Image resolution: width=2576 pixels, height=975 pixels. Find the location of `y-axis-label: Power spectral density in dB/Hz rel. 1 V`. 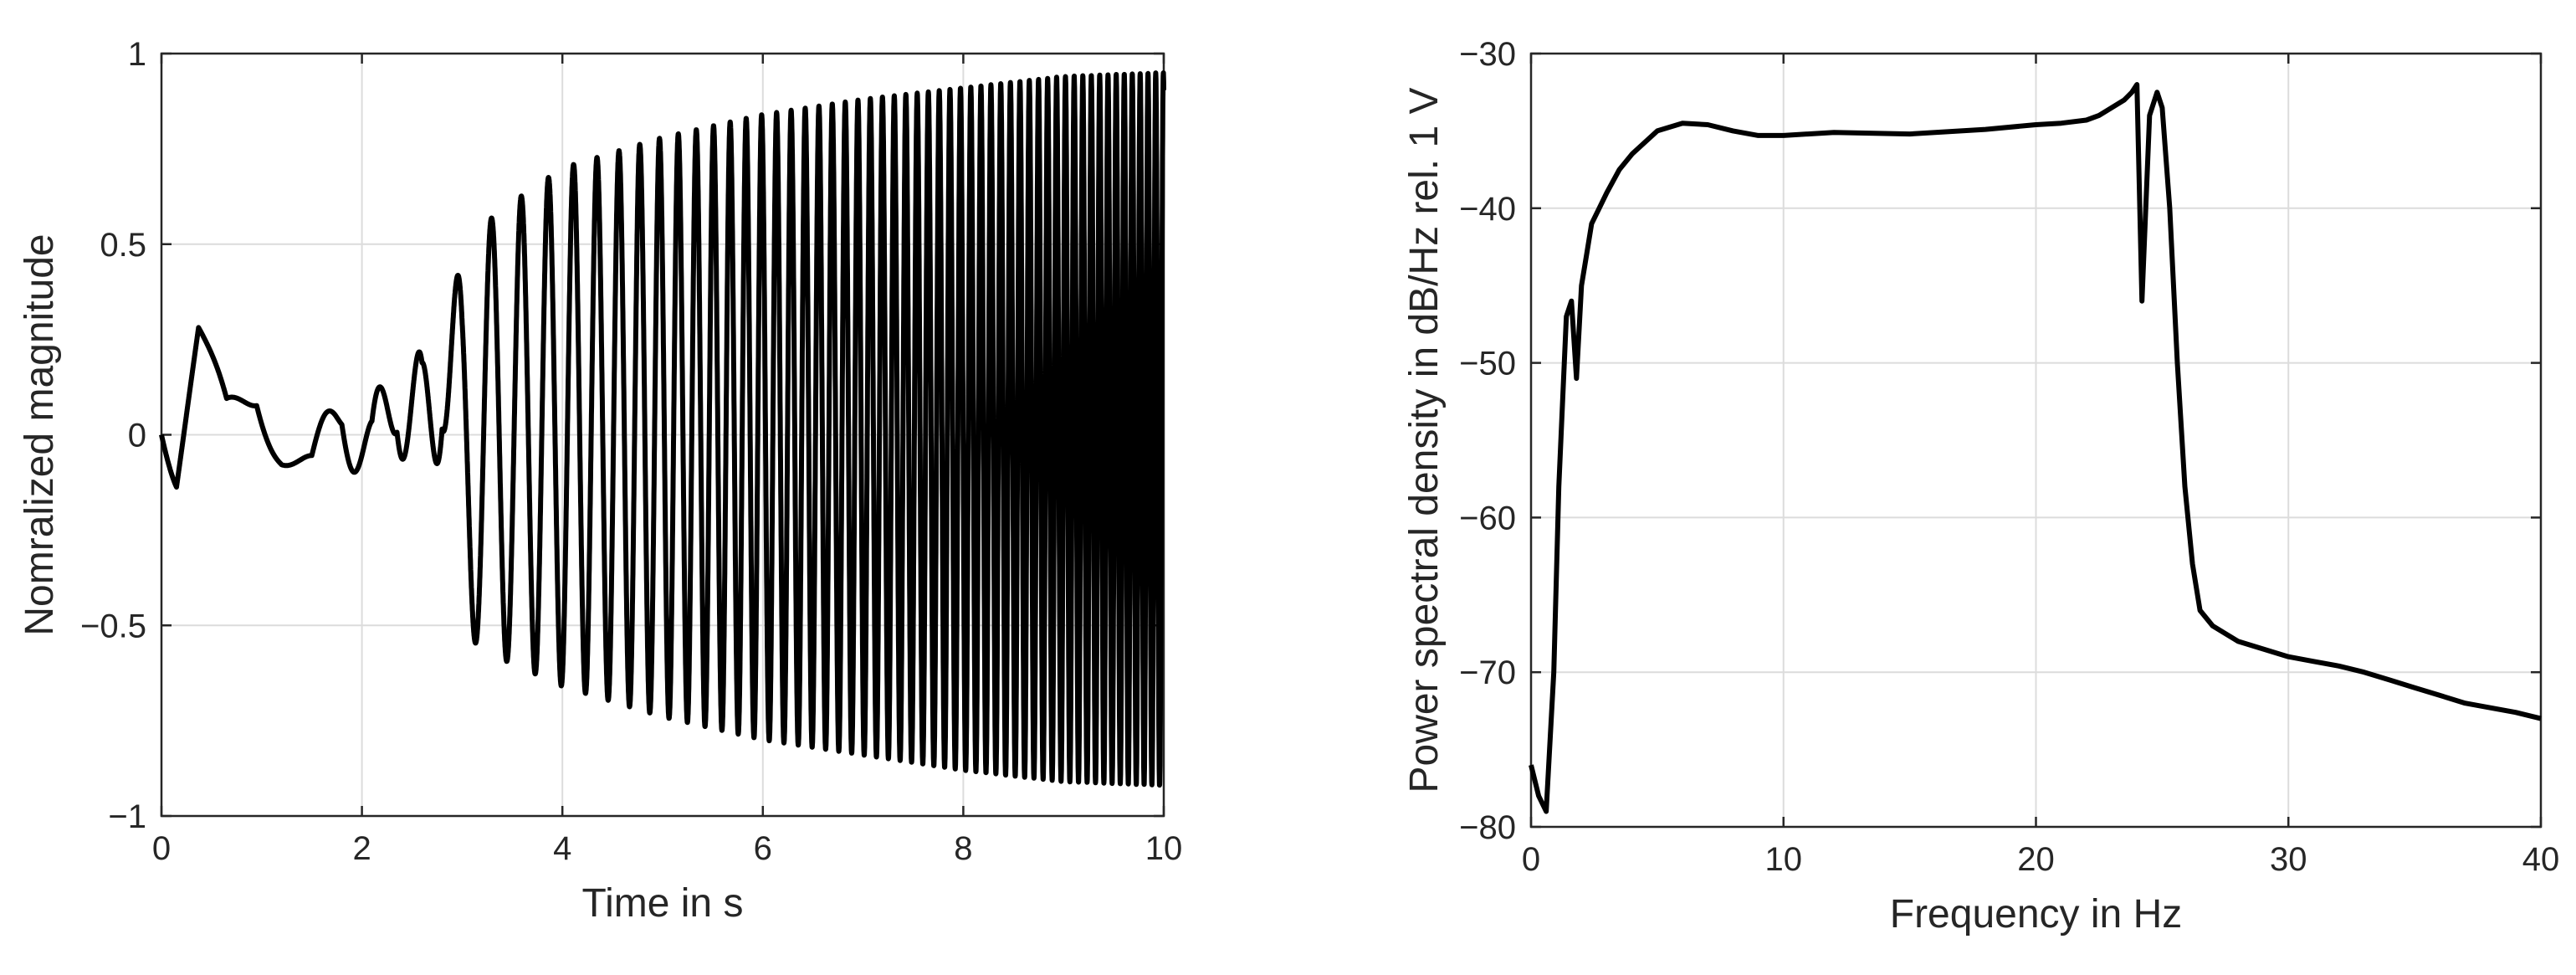

y-axis-label: Power spectral density in dB/Hz rel. 1 V is located at coordinates (1425, 440).